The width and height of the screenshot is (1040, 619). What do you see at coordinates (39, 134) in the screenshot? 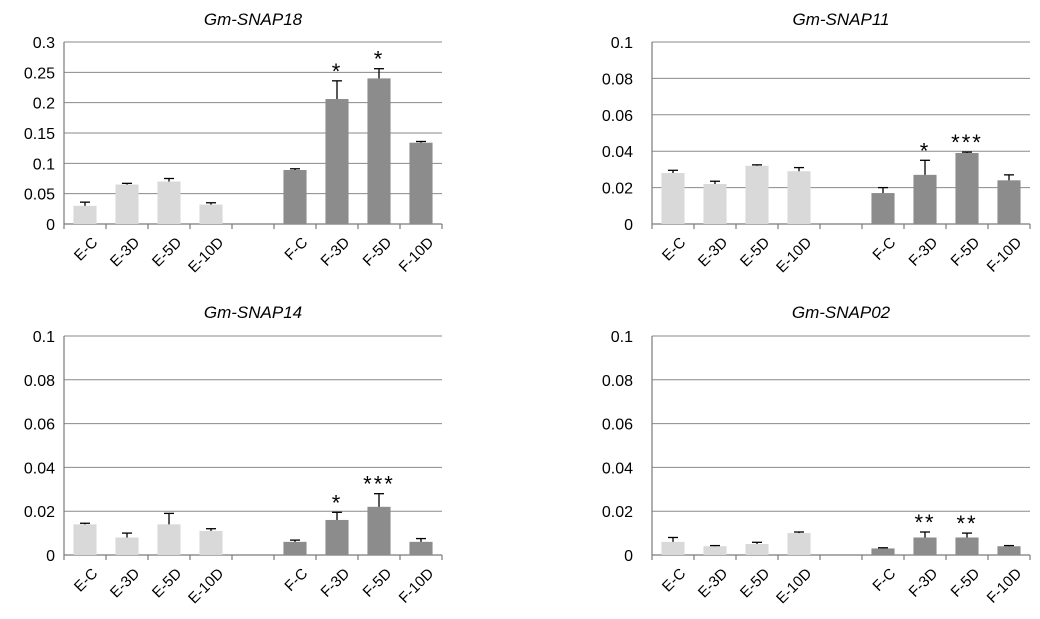
I see `y-tick-label: 0.15` at bounding box center [39, 134].